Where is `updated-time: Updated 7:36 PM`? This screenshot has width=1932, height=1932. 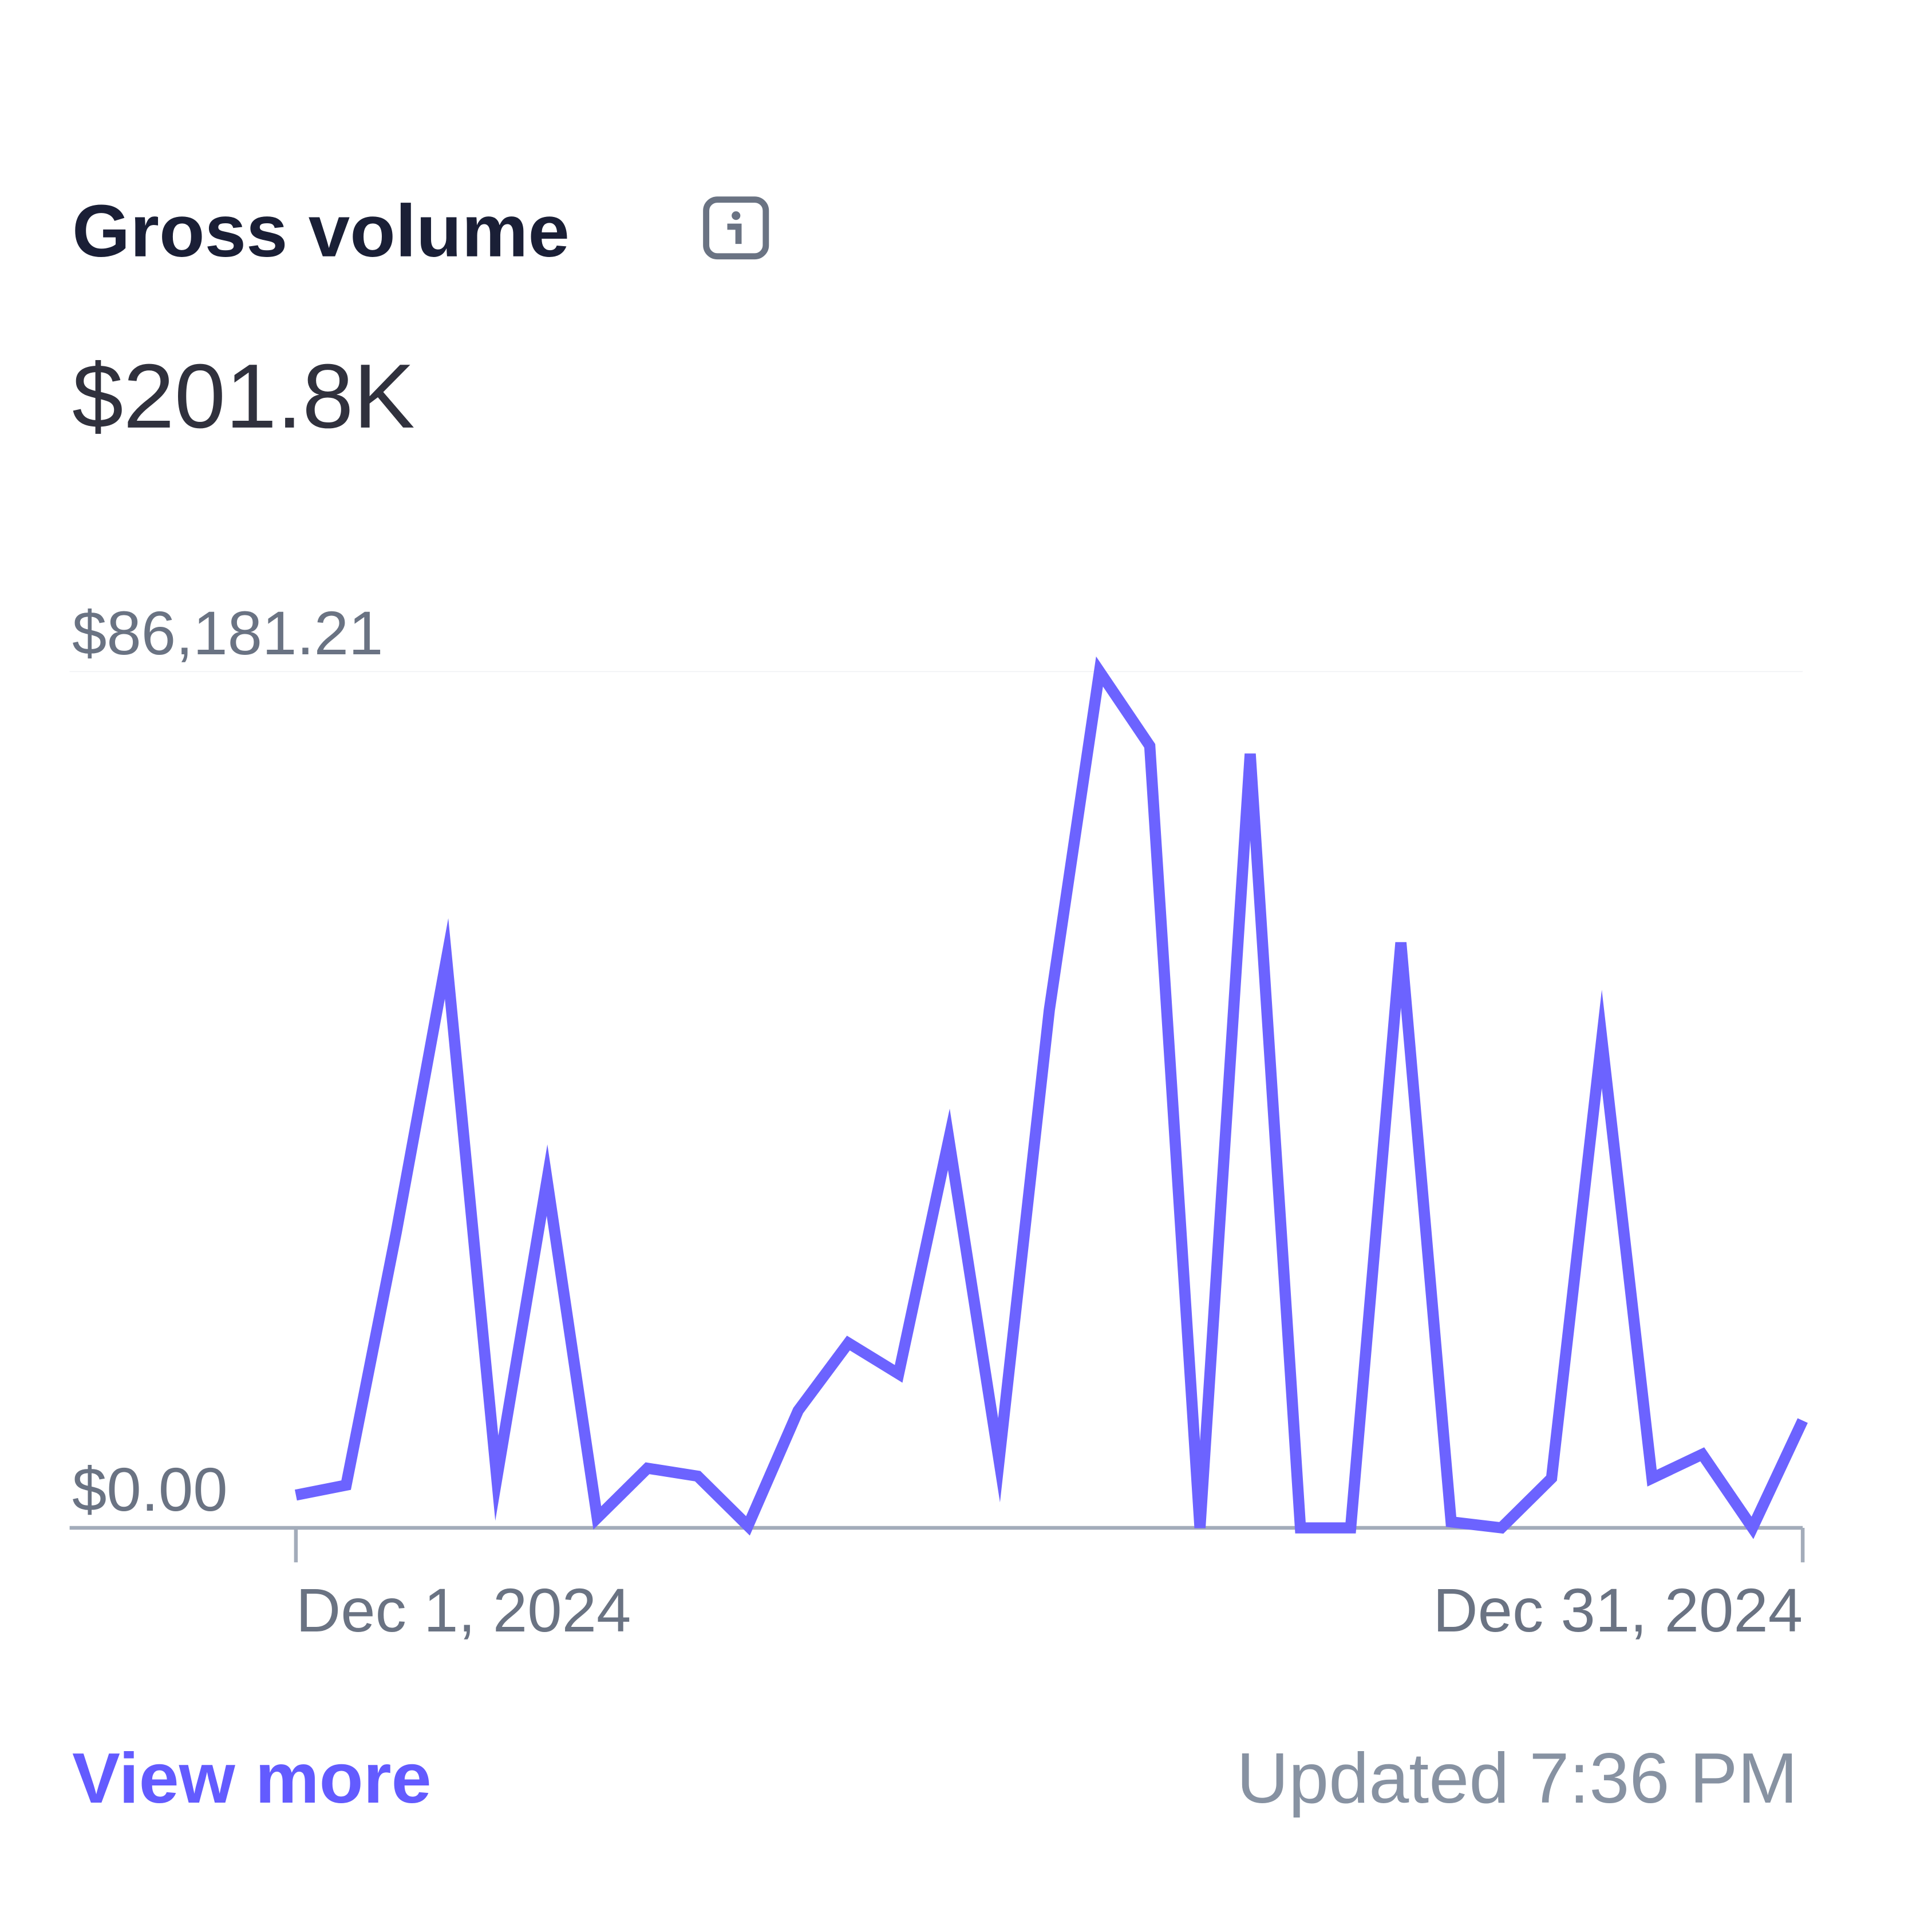
updated-time: Updated 7:36 PM is located at coordinates (1517, 1778).